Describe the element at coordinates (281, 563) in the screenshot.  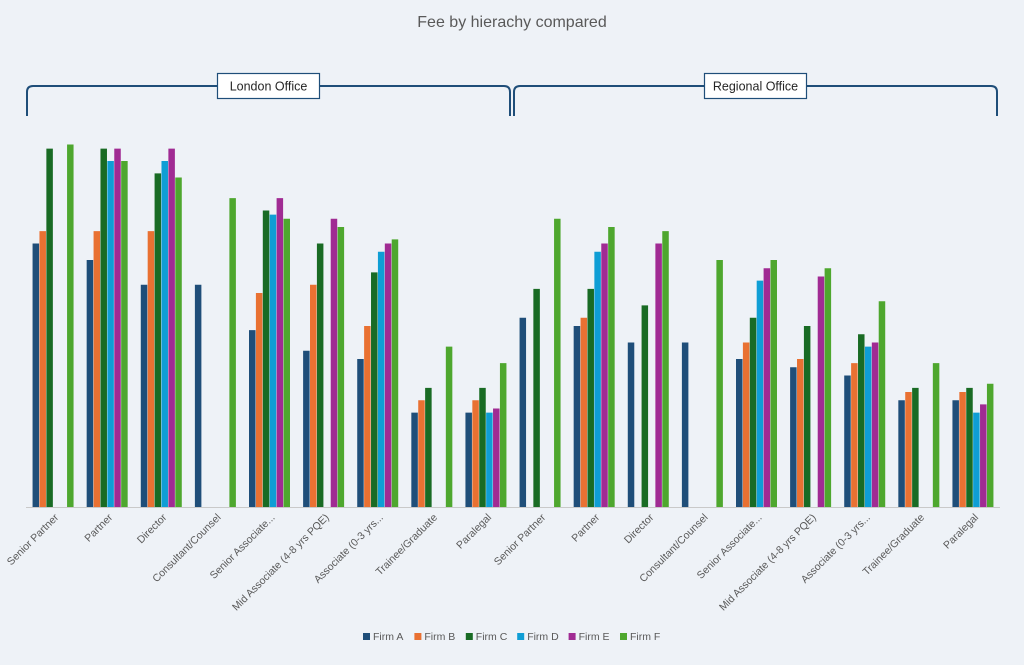
I see `x-tick-label: Mid Associate (4-8 yrs PQE)` at that location.